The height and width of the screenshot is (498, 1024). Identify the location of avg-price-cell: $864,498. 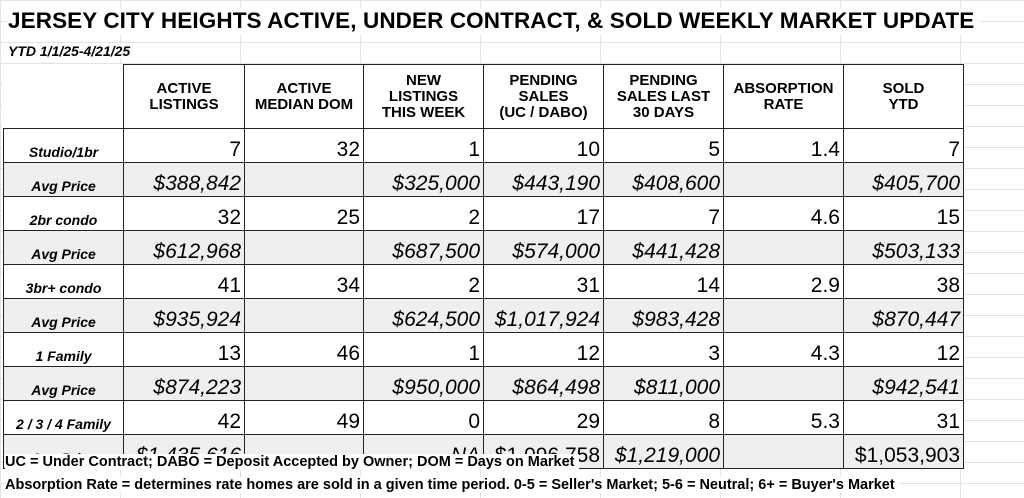
(543, 383).